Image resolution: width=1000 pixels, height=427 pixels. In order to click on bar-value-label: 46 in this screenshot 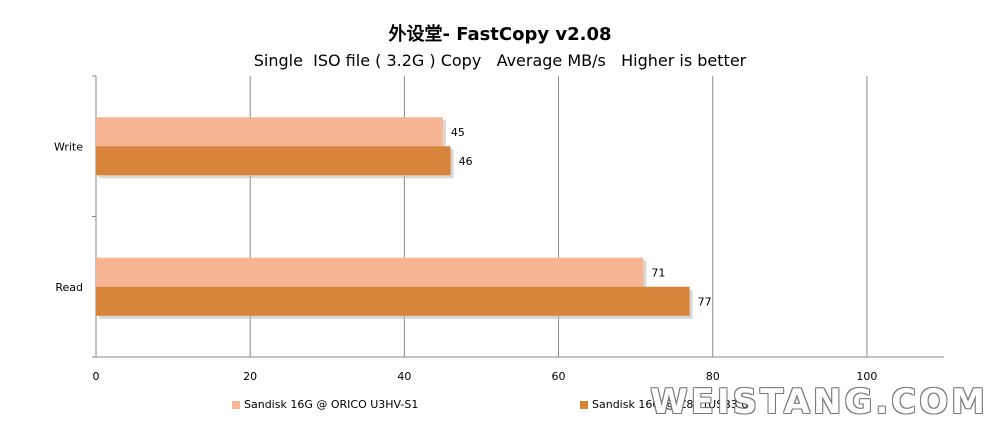, I will do `click(466, 161)`.